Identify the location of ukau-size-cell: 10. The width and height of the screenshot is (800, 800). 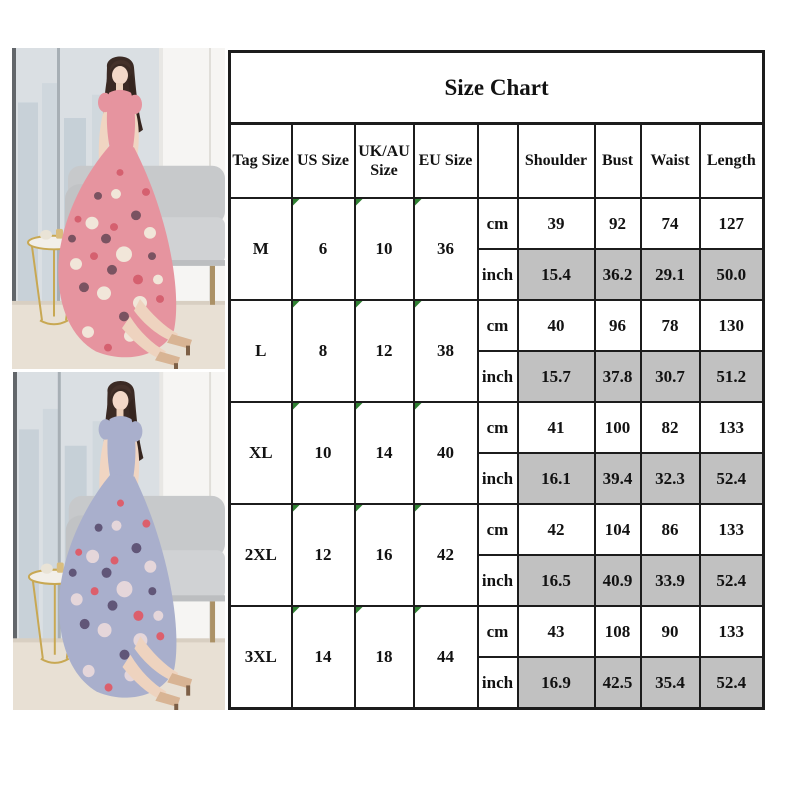
(384, 249).